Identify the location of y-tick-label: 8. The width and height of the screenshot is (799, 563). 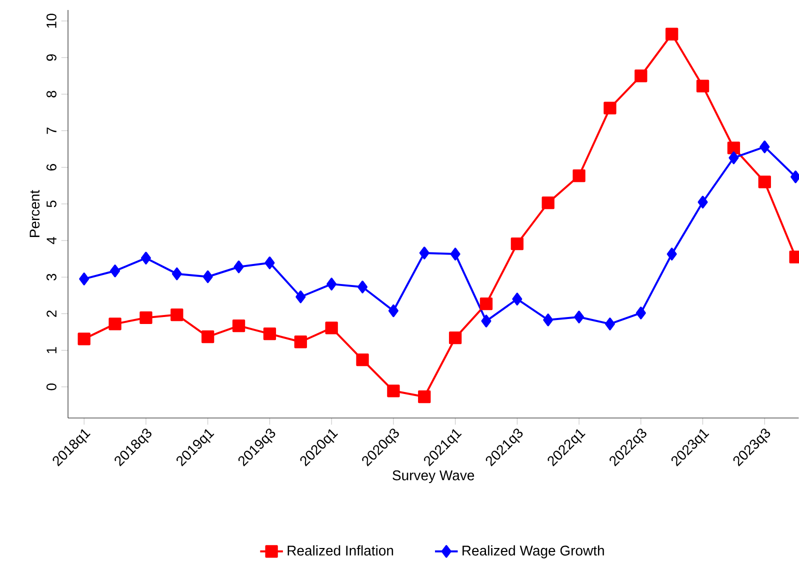
(51, 94).